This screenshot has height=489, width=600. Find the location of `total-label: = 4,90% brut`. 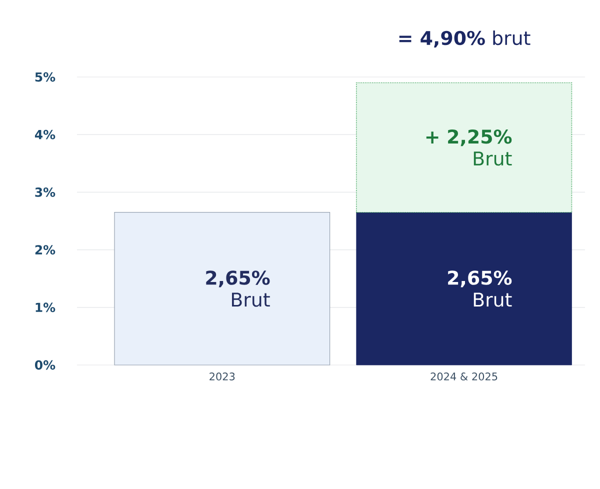

total-label: = 4,90% brut is located at coordinates (464, 39).